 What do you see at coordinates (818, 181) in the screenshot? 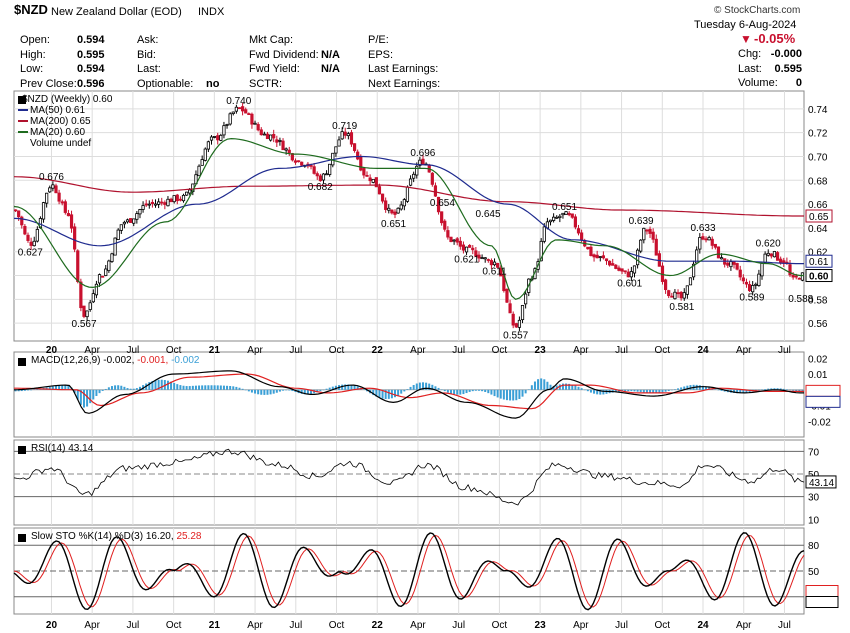
I see `y-tick-label: 0.68` at bounding box center [818, 181].